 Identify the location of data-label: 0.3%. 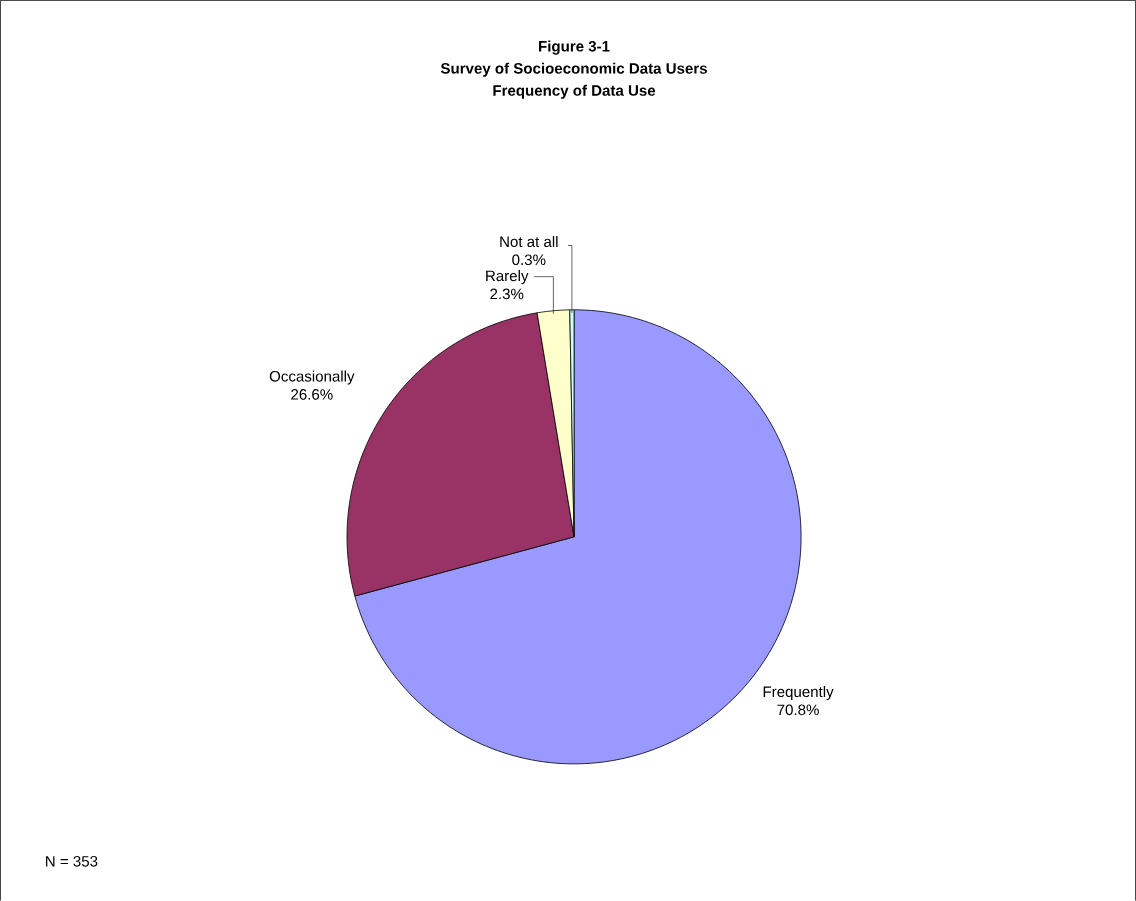
(529, 260).